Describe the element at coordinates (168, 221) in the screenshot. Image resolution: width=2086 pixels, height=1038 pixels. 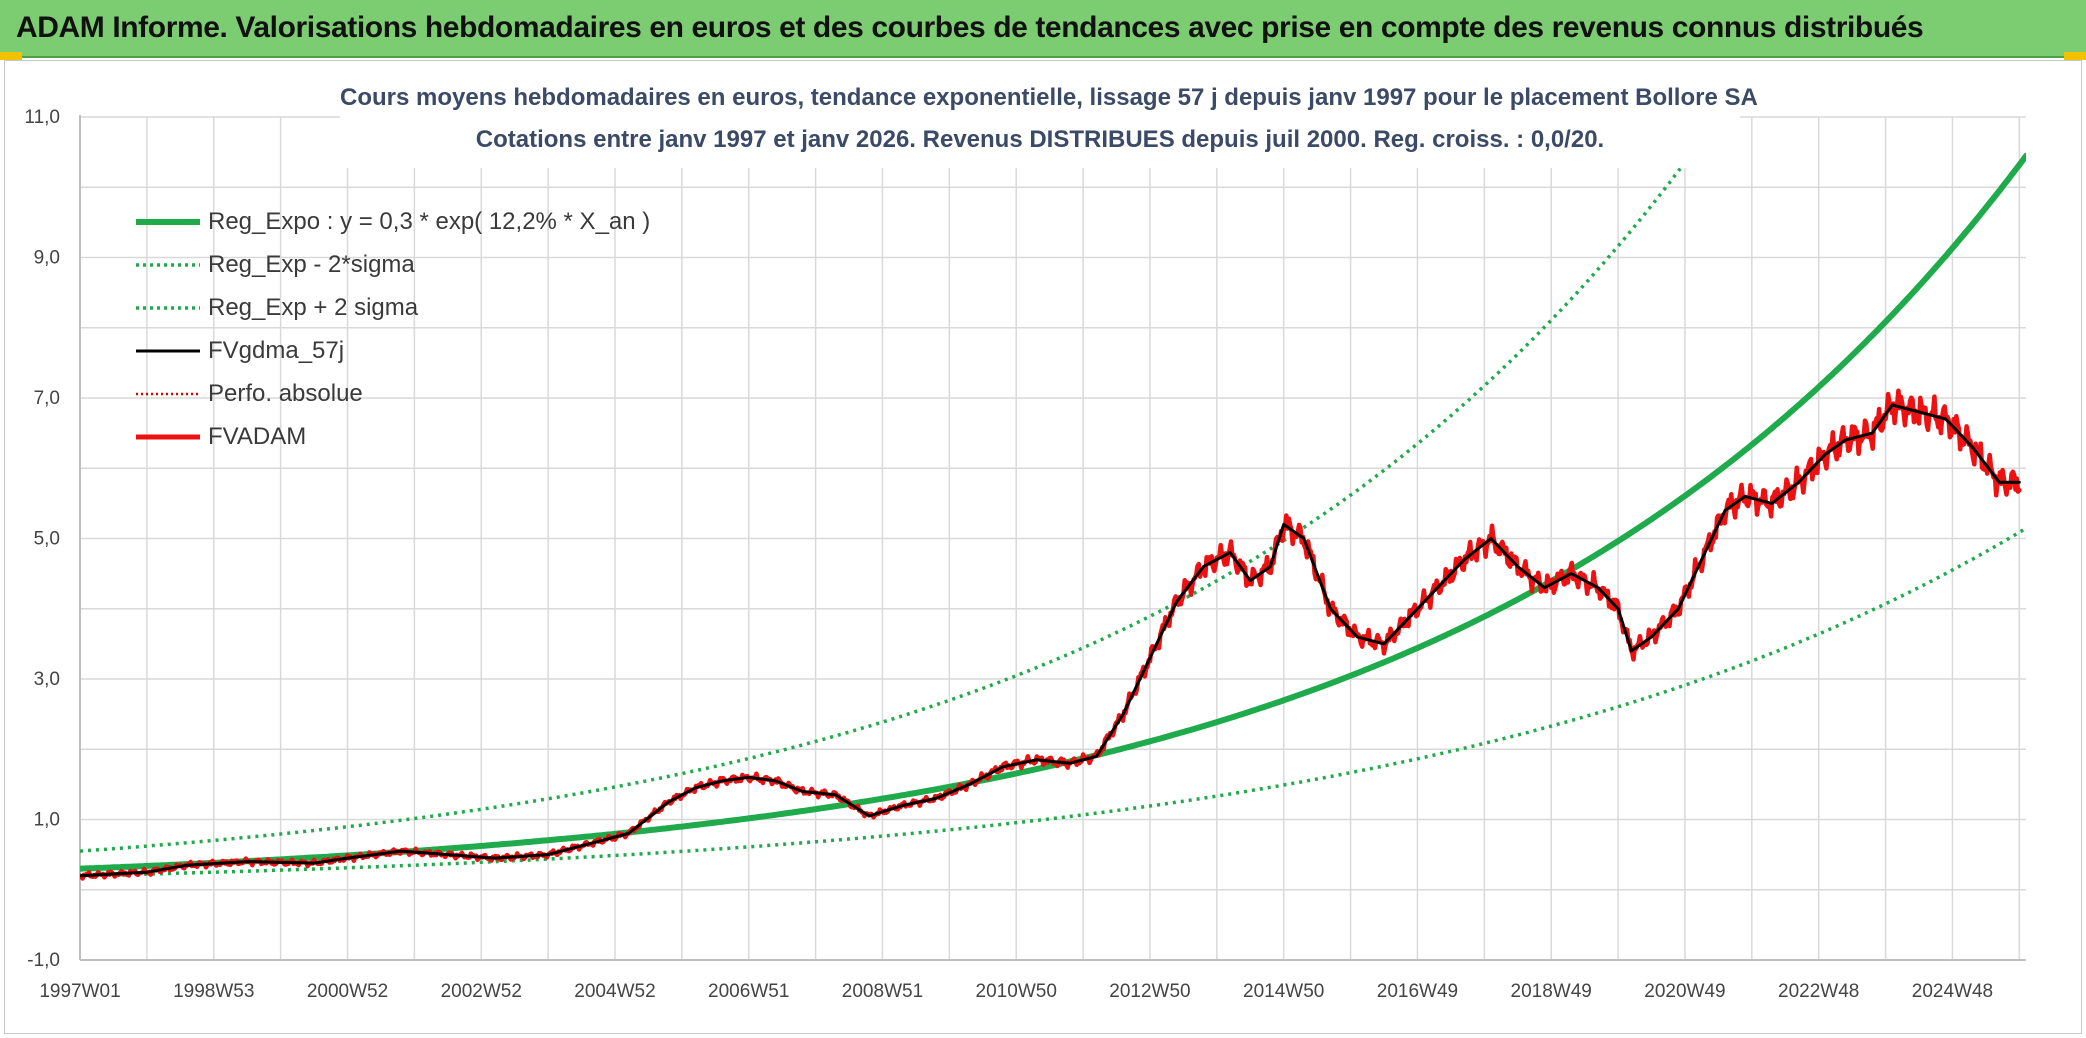
I see `legend-swatch-reg-expo` at that location.